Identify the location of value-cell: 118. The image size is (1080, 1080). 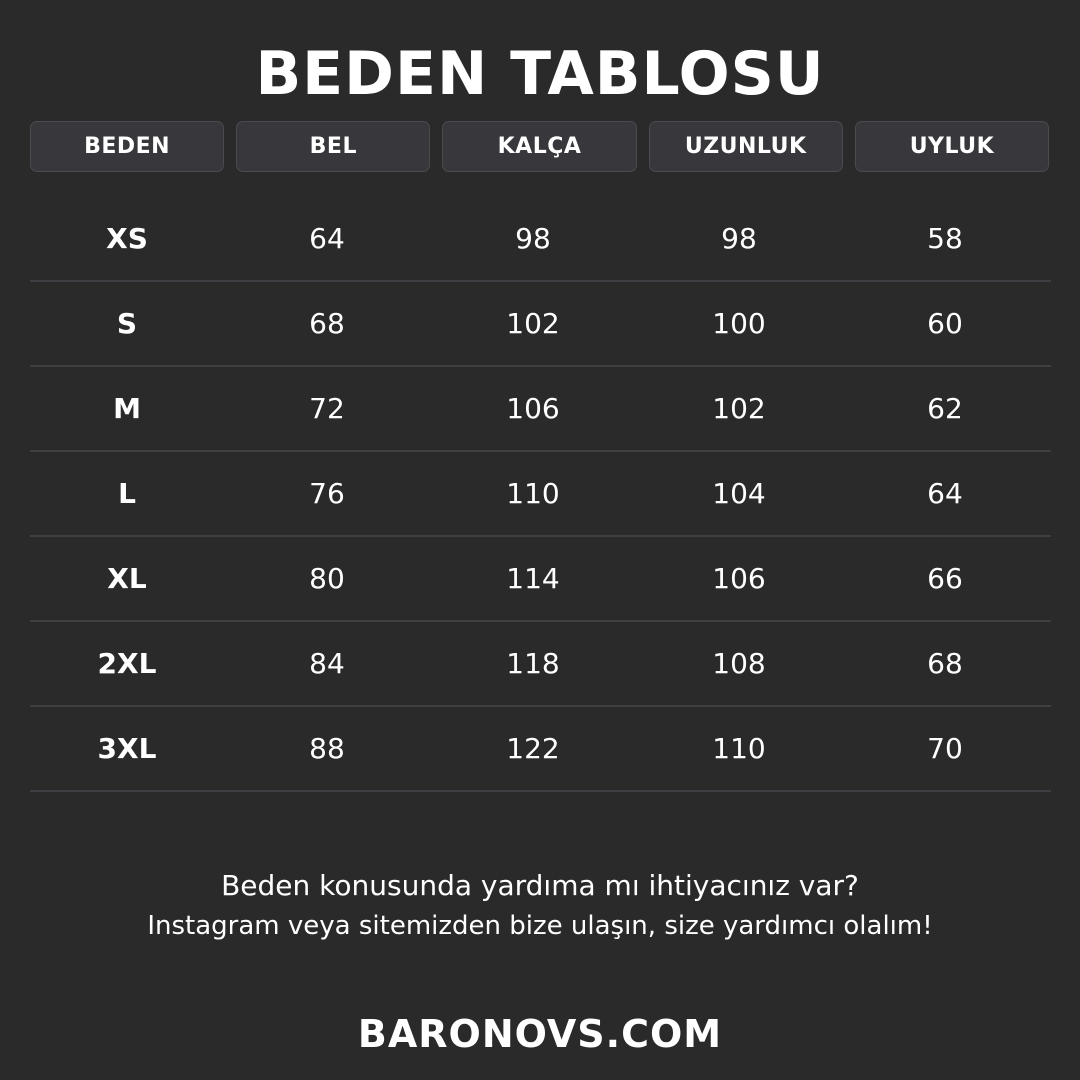
(533, 663).